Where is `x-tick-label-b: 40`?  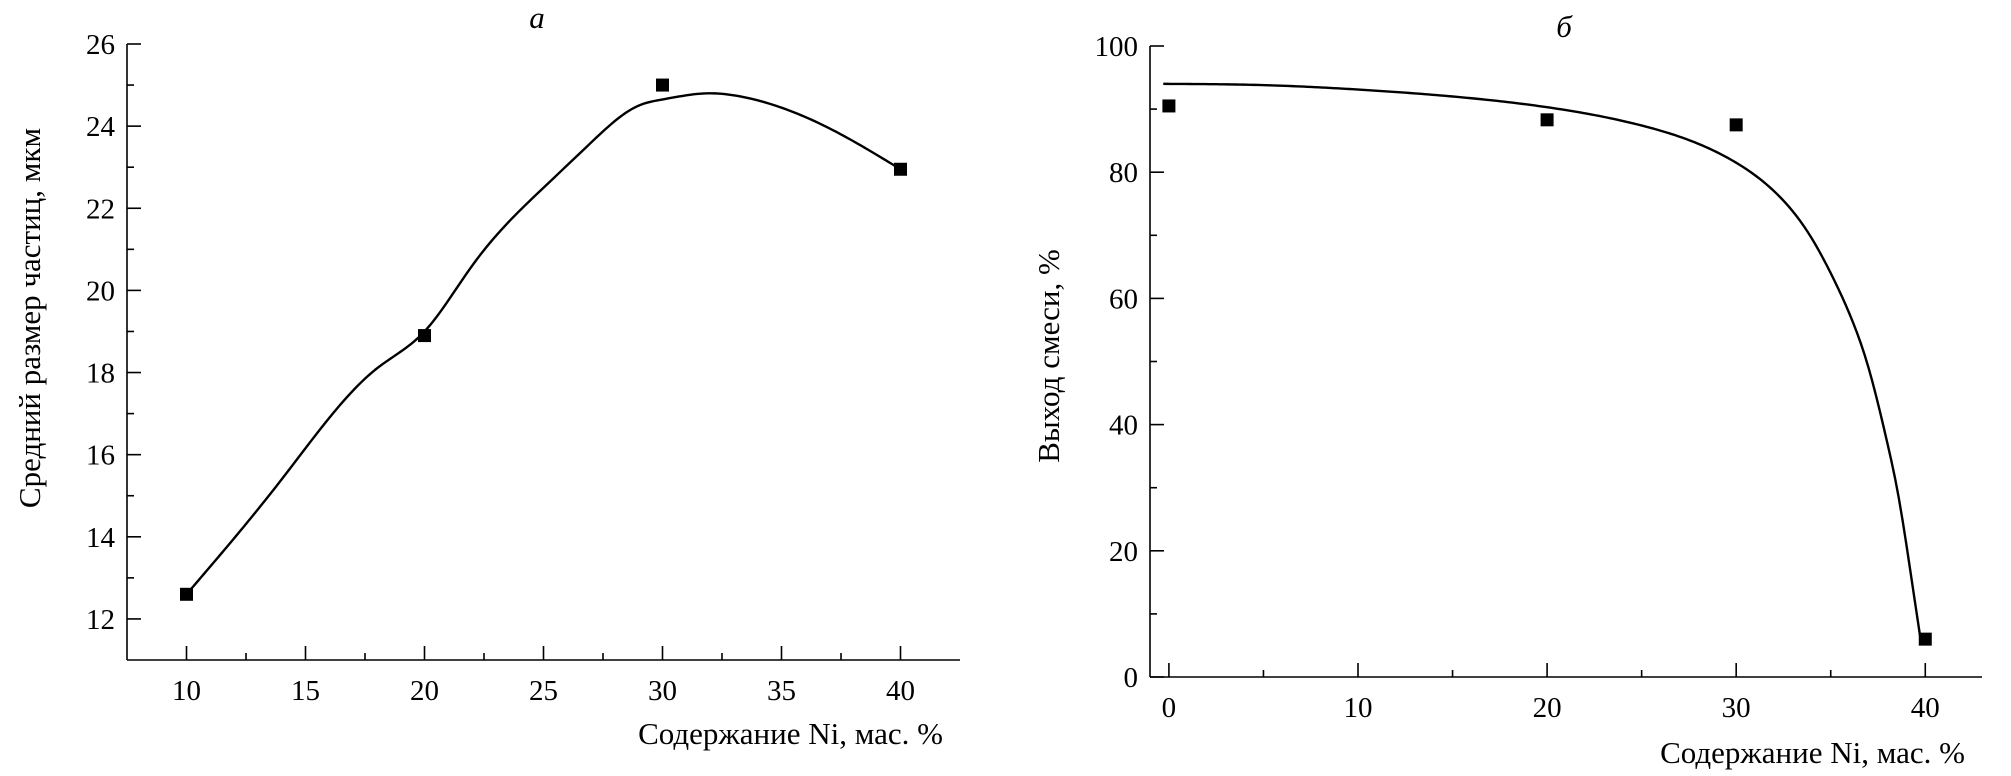 x-tick-label-b: 40 is located at coordinates (1925, 708).